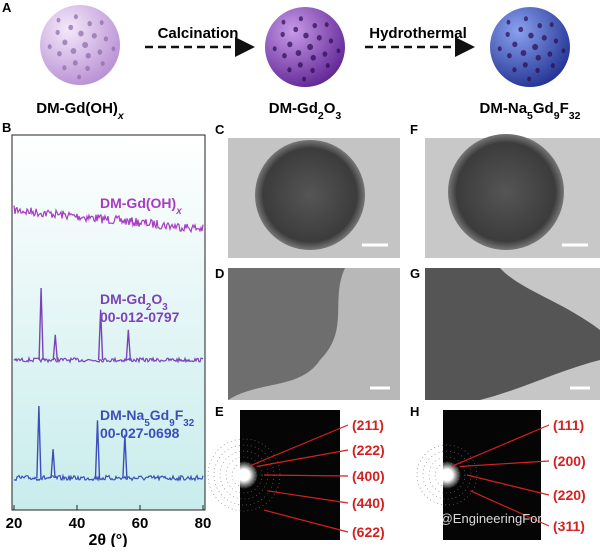  I want to click on subscript: 32, so click(575, 116).